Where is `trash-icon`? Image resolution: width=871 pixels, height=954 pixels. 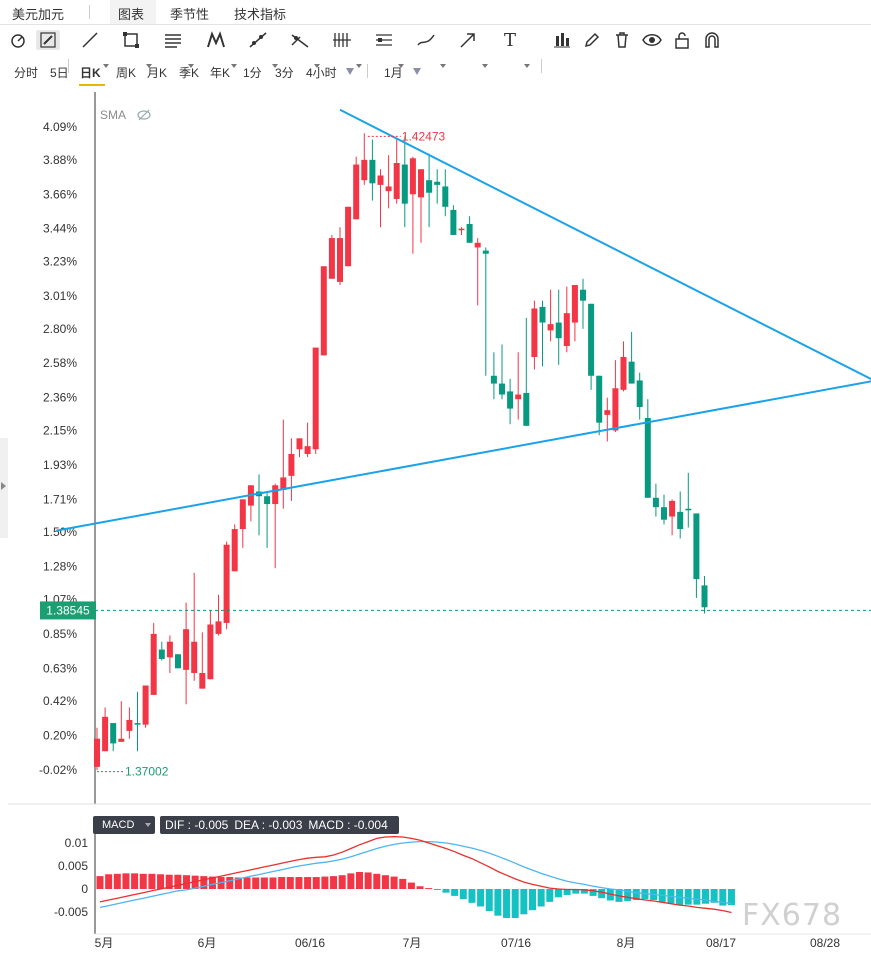 trash-icon is located at coordinates (622, 40).